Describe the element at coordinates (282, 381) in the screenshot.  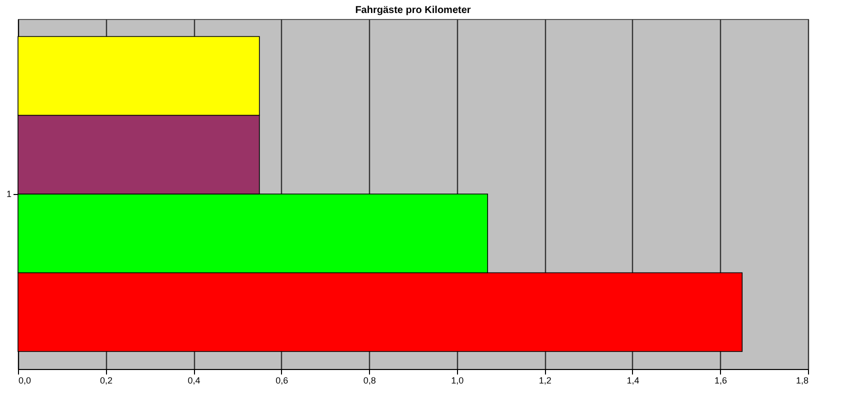
I see `x-tick-label: 0,6` at that location.